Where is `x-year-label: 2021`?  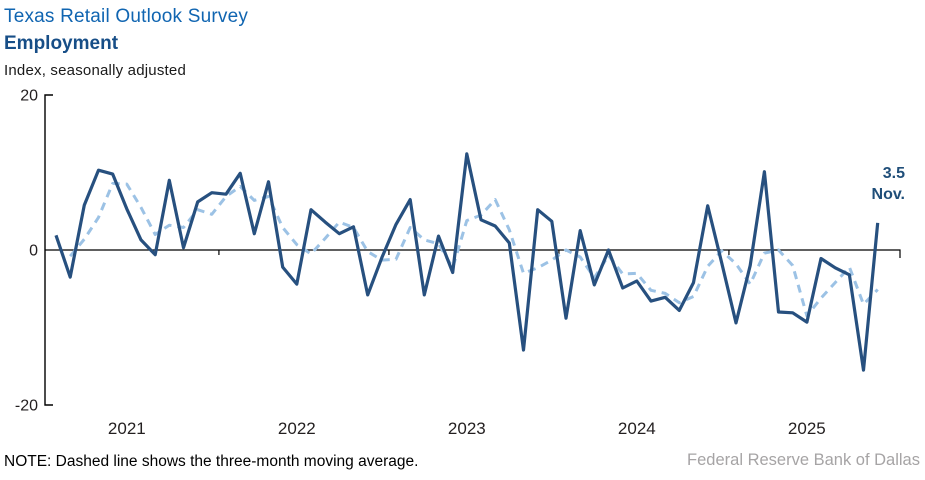 x-year-label: 2021 is located at coordinates (127, 428).